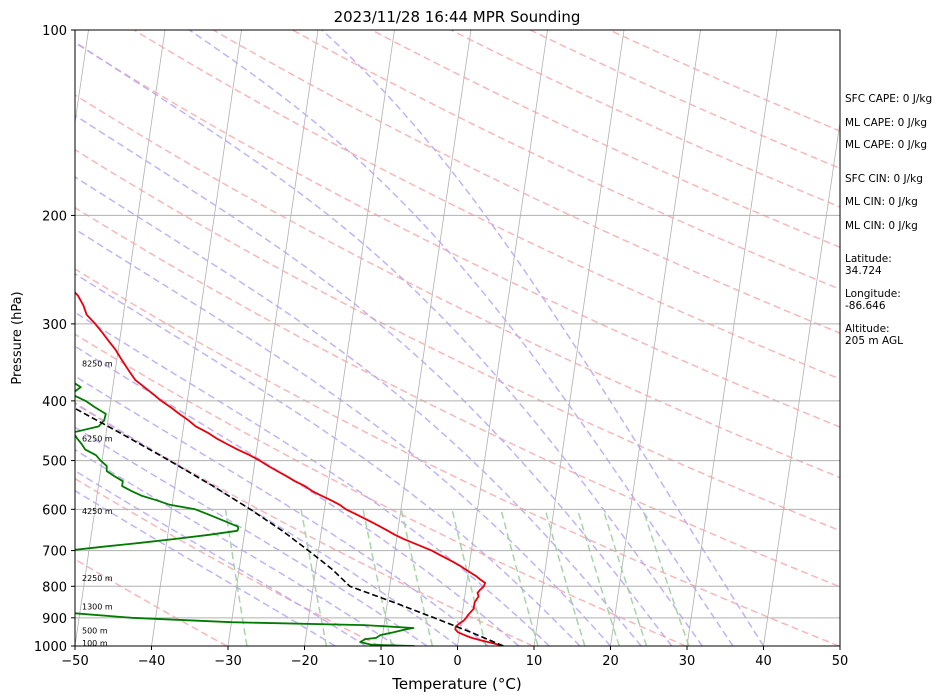  What do you see at coordinates (874, 341) in the screenshot?
I see `altitude-value: 205 m AGL` at bounding box center [874, 341].